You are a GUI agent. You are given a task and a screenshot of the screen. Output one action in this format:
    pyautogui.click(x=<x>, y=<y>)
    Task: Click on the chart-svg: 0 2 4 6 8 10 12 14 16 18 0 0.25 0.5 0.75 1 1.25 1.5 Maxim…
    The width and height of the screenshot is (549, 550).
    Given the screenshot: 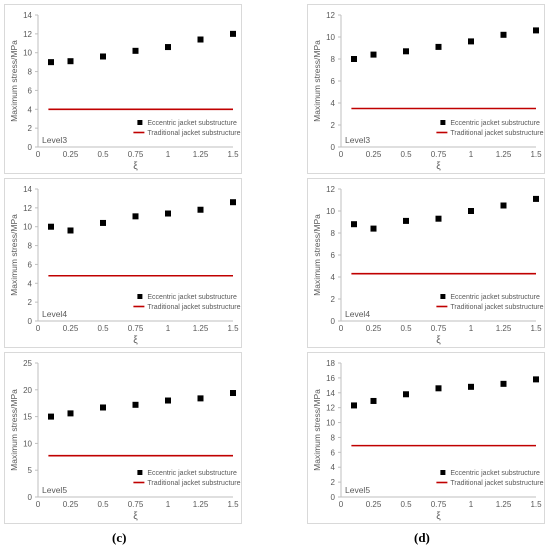 What is the action you would take?
    pyautogui.click(x=428, y=440)
    